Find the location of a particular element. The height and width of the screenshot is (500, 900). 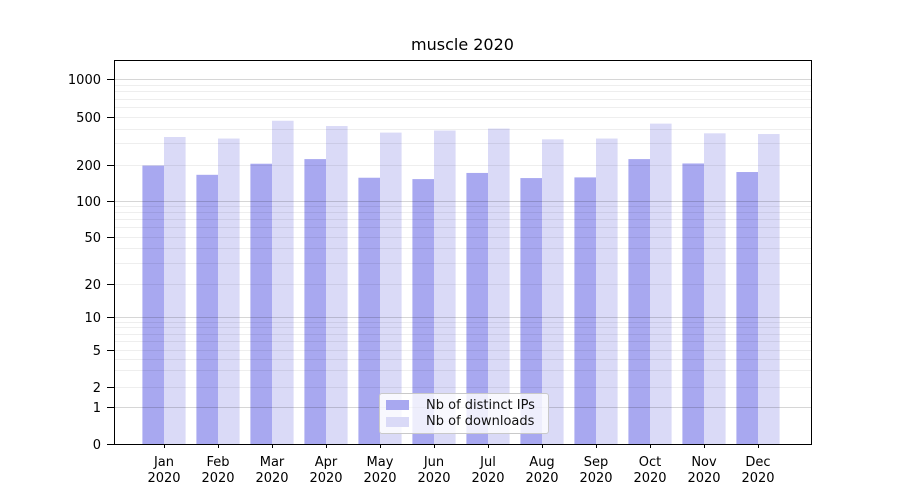

x-tick-label-month: Apr is located at coordinates (326, 462).